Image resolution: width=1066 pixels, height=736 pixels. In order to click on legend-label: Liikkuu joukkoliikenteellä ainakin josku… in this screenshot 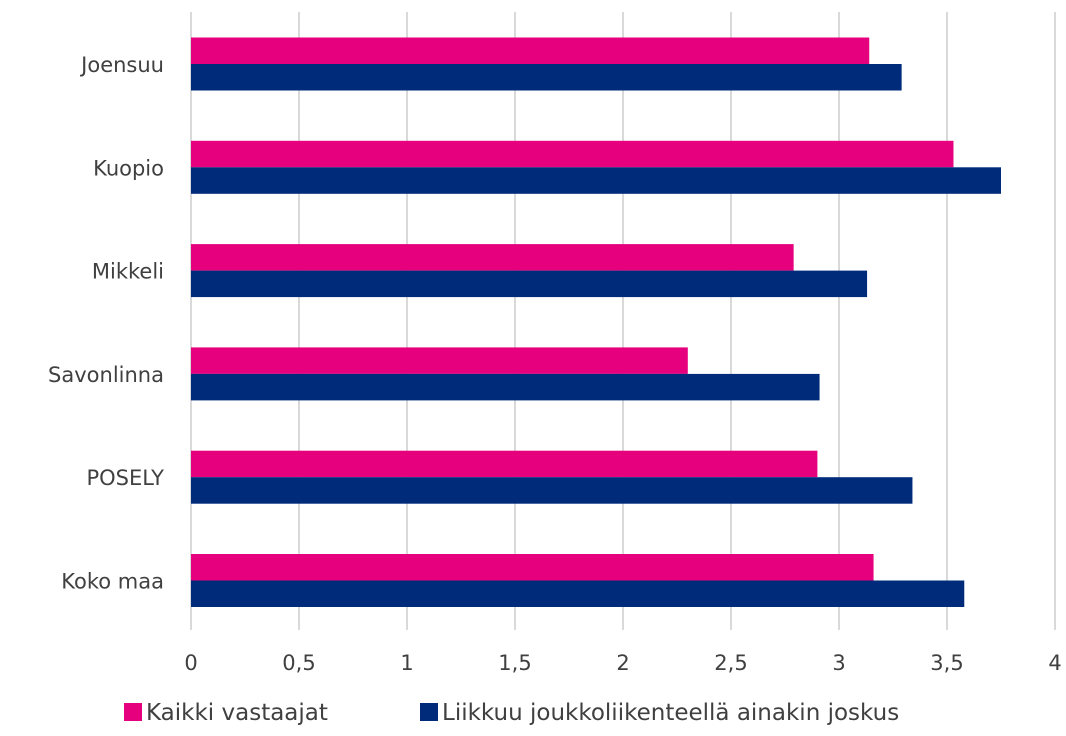, I will do `click(670, 713)`.